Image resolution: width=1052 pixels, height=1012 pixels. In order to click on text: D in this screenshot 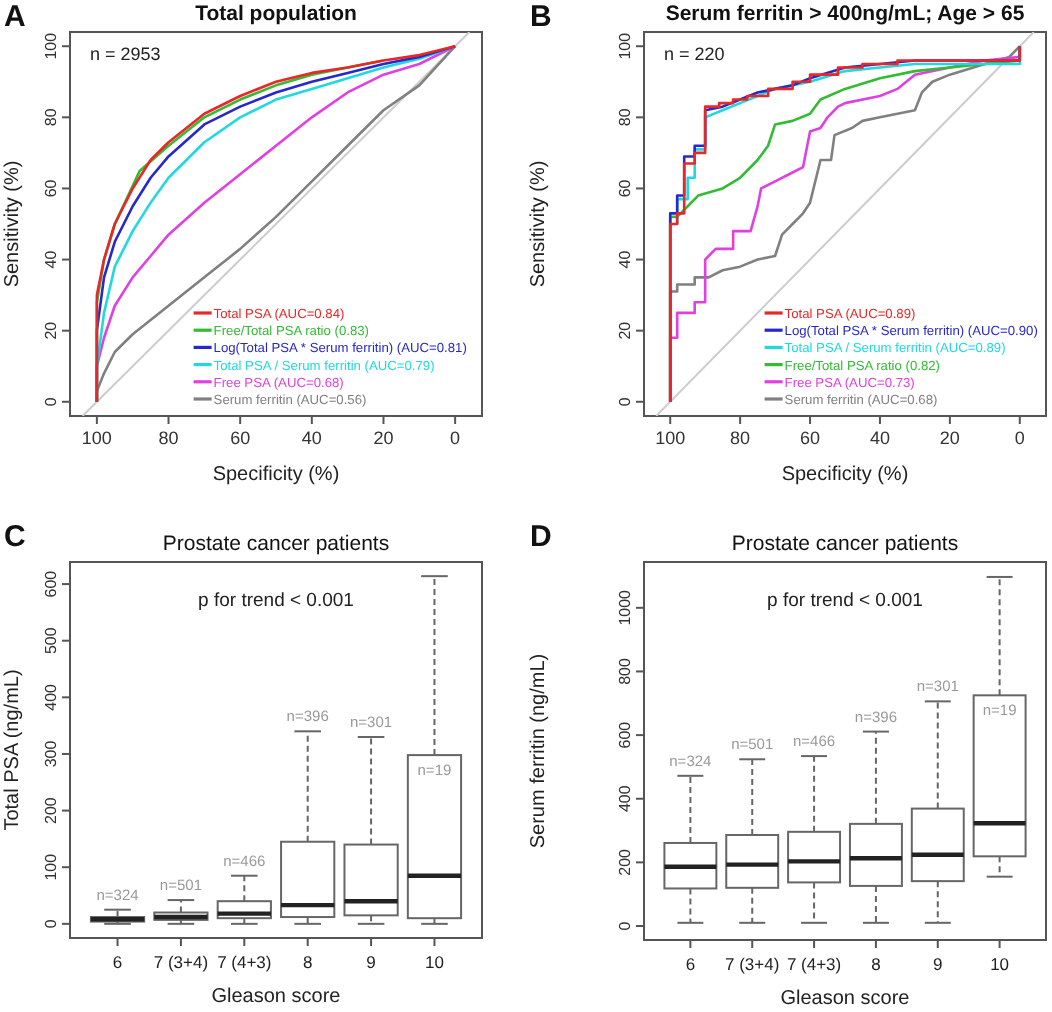, I will do `click(541, 537)`.